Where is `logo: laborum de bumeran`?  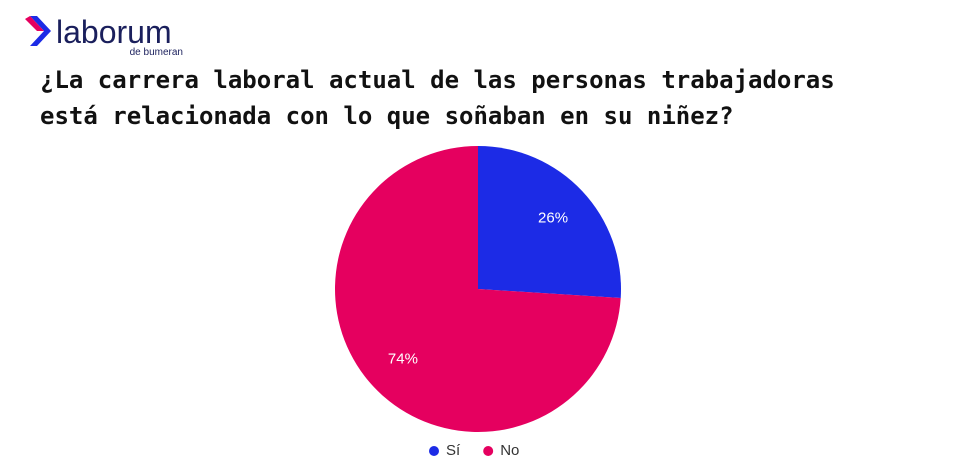
logo: laborum de bumeran is located at coordinates (104, 36).